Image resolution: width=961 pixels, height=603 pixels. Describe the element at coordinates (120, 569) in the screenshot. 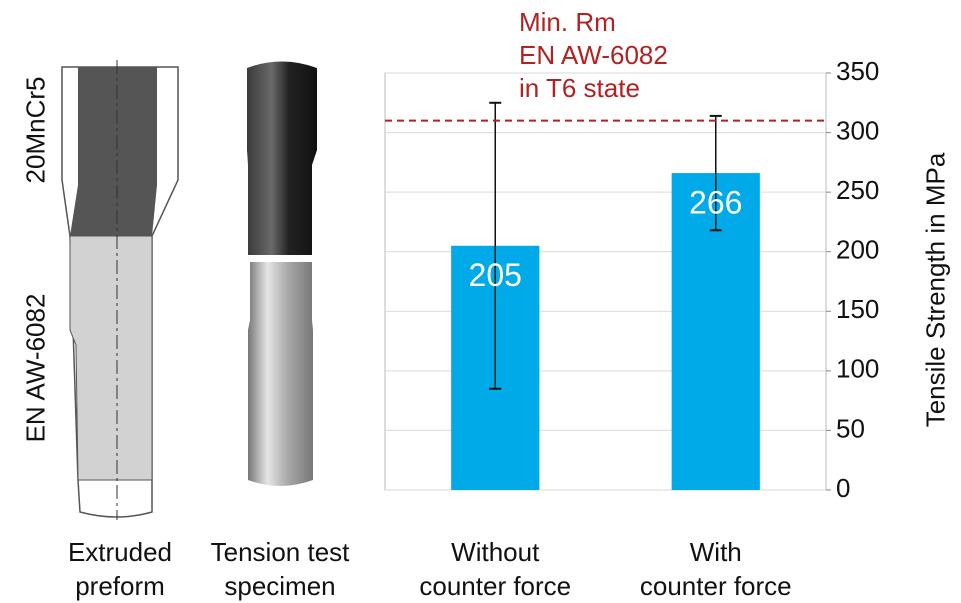

I see `caption: Extruded preform` at that location.